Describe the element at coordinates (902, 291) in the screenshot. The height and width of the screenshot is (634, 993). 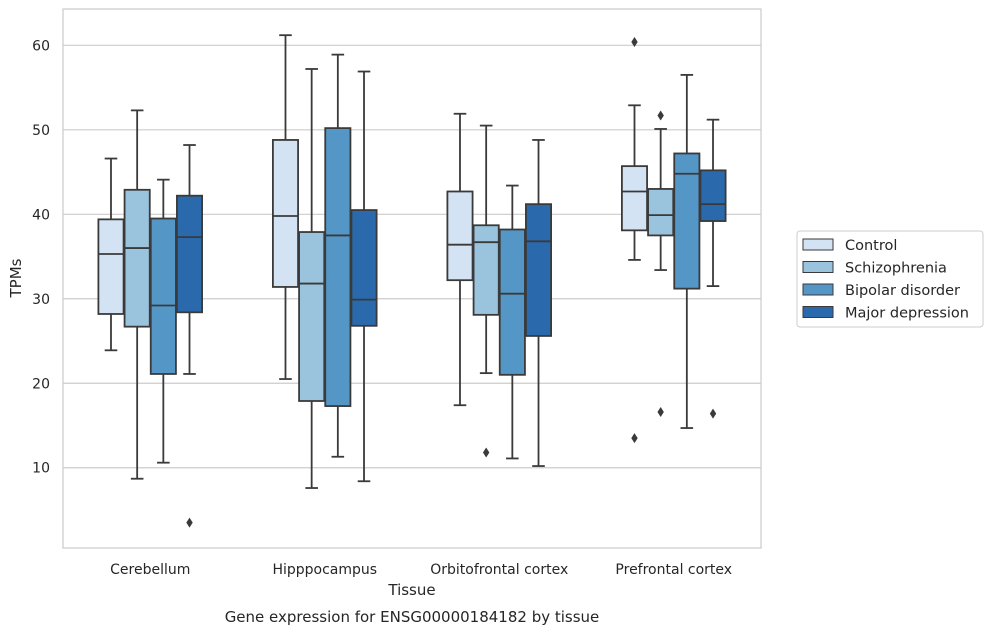
I see `legend-label: Bipolar disorder` at that location.